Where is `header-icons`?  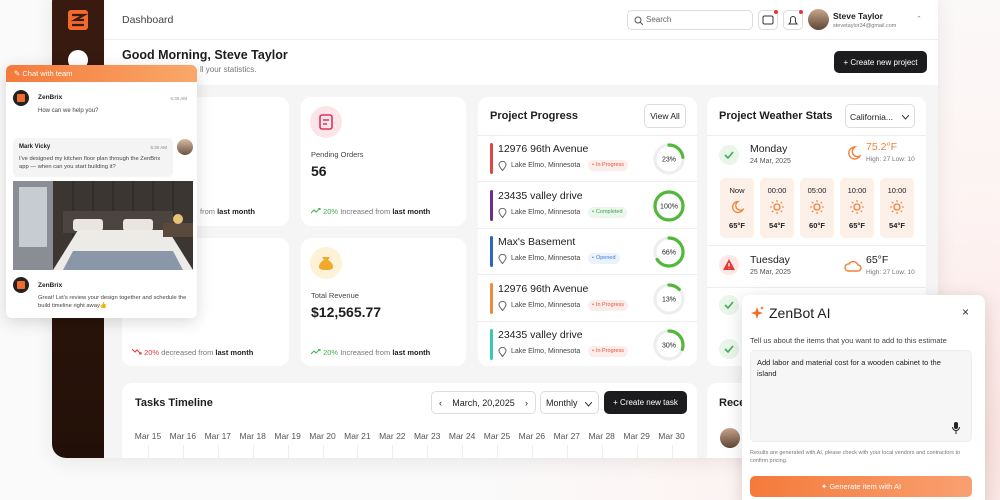
header-icons is located at coordinates (788, 20).